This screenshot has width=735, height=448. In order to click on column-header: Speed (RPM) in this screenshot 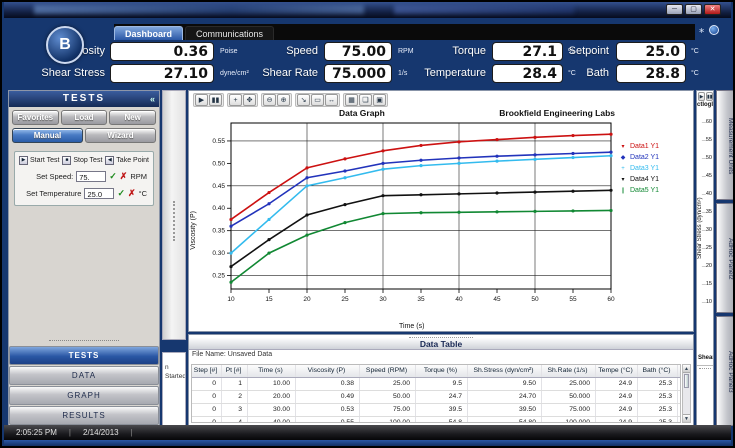, I will do `click(388, 371)`.